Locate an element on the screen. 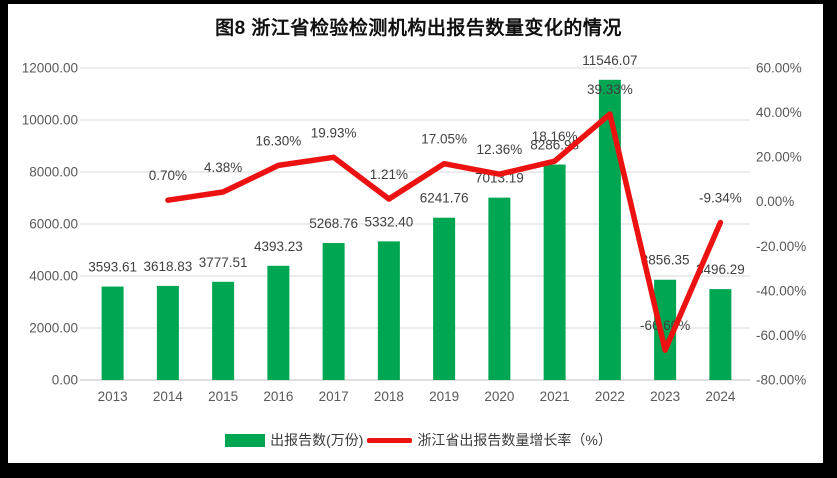 This screenshot has height=478, width=837. legend-item-reports: 出报告数(万份) is located at coordinates (294, 440).